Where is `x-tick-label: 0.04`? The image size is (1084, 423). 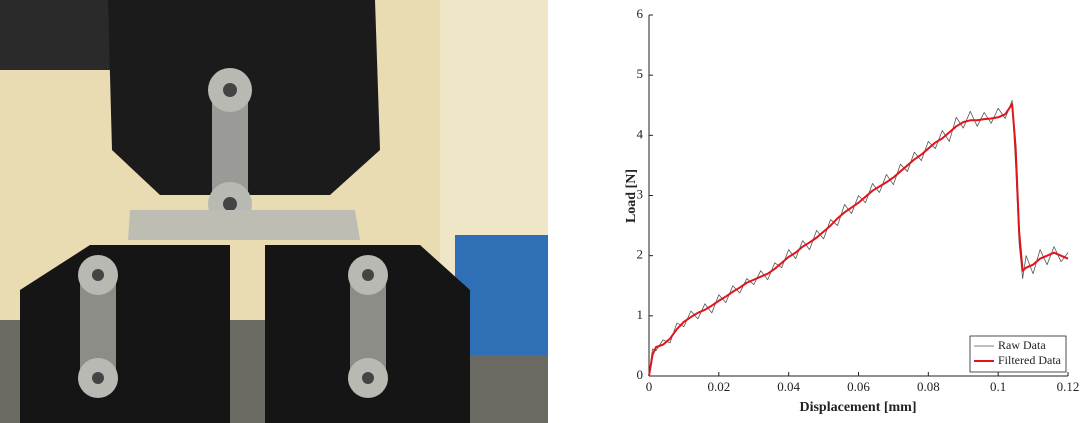
x-tick-label: 0.04 is located at coordinates (788, 386).